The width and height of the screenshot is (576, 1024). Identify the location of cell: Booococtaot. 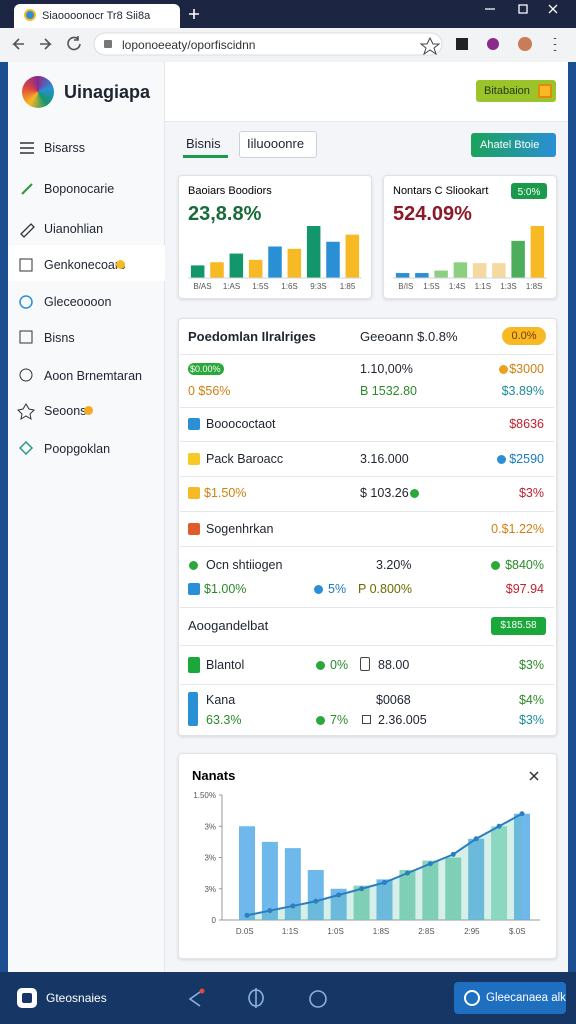
(241, 424).